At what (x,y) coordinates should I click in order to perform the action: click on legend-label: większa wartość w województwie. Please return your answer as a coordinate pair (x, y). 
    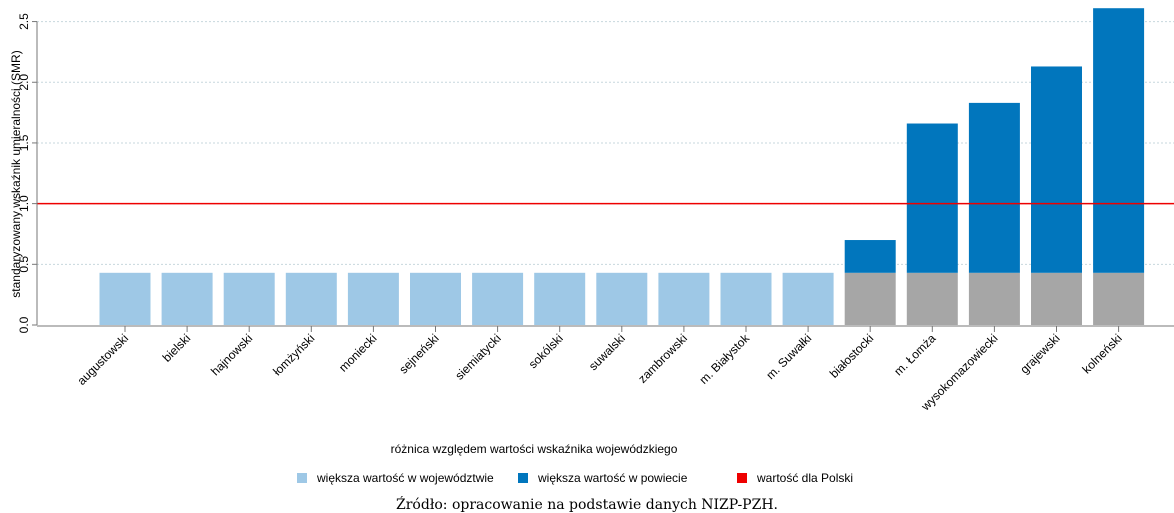
    Looking at the image, I should click on (405, 478).